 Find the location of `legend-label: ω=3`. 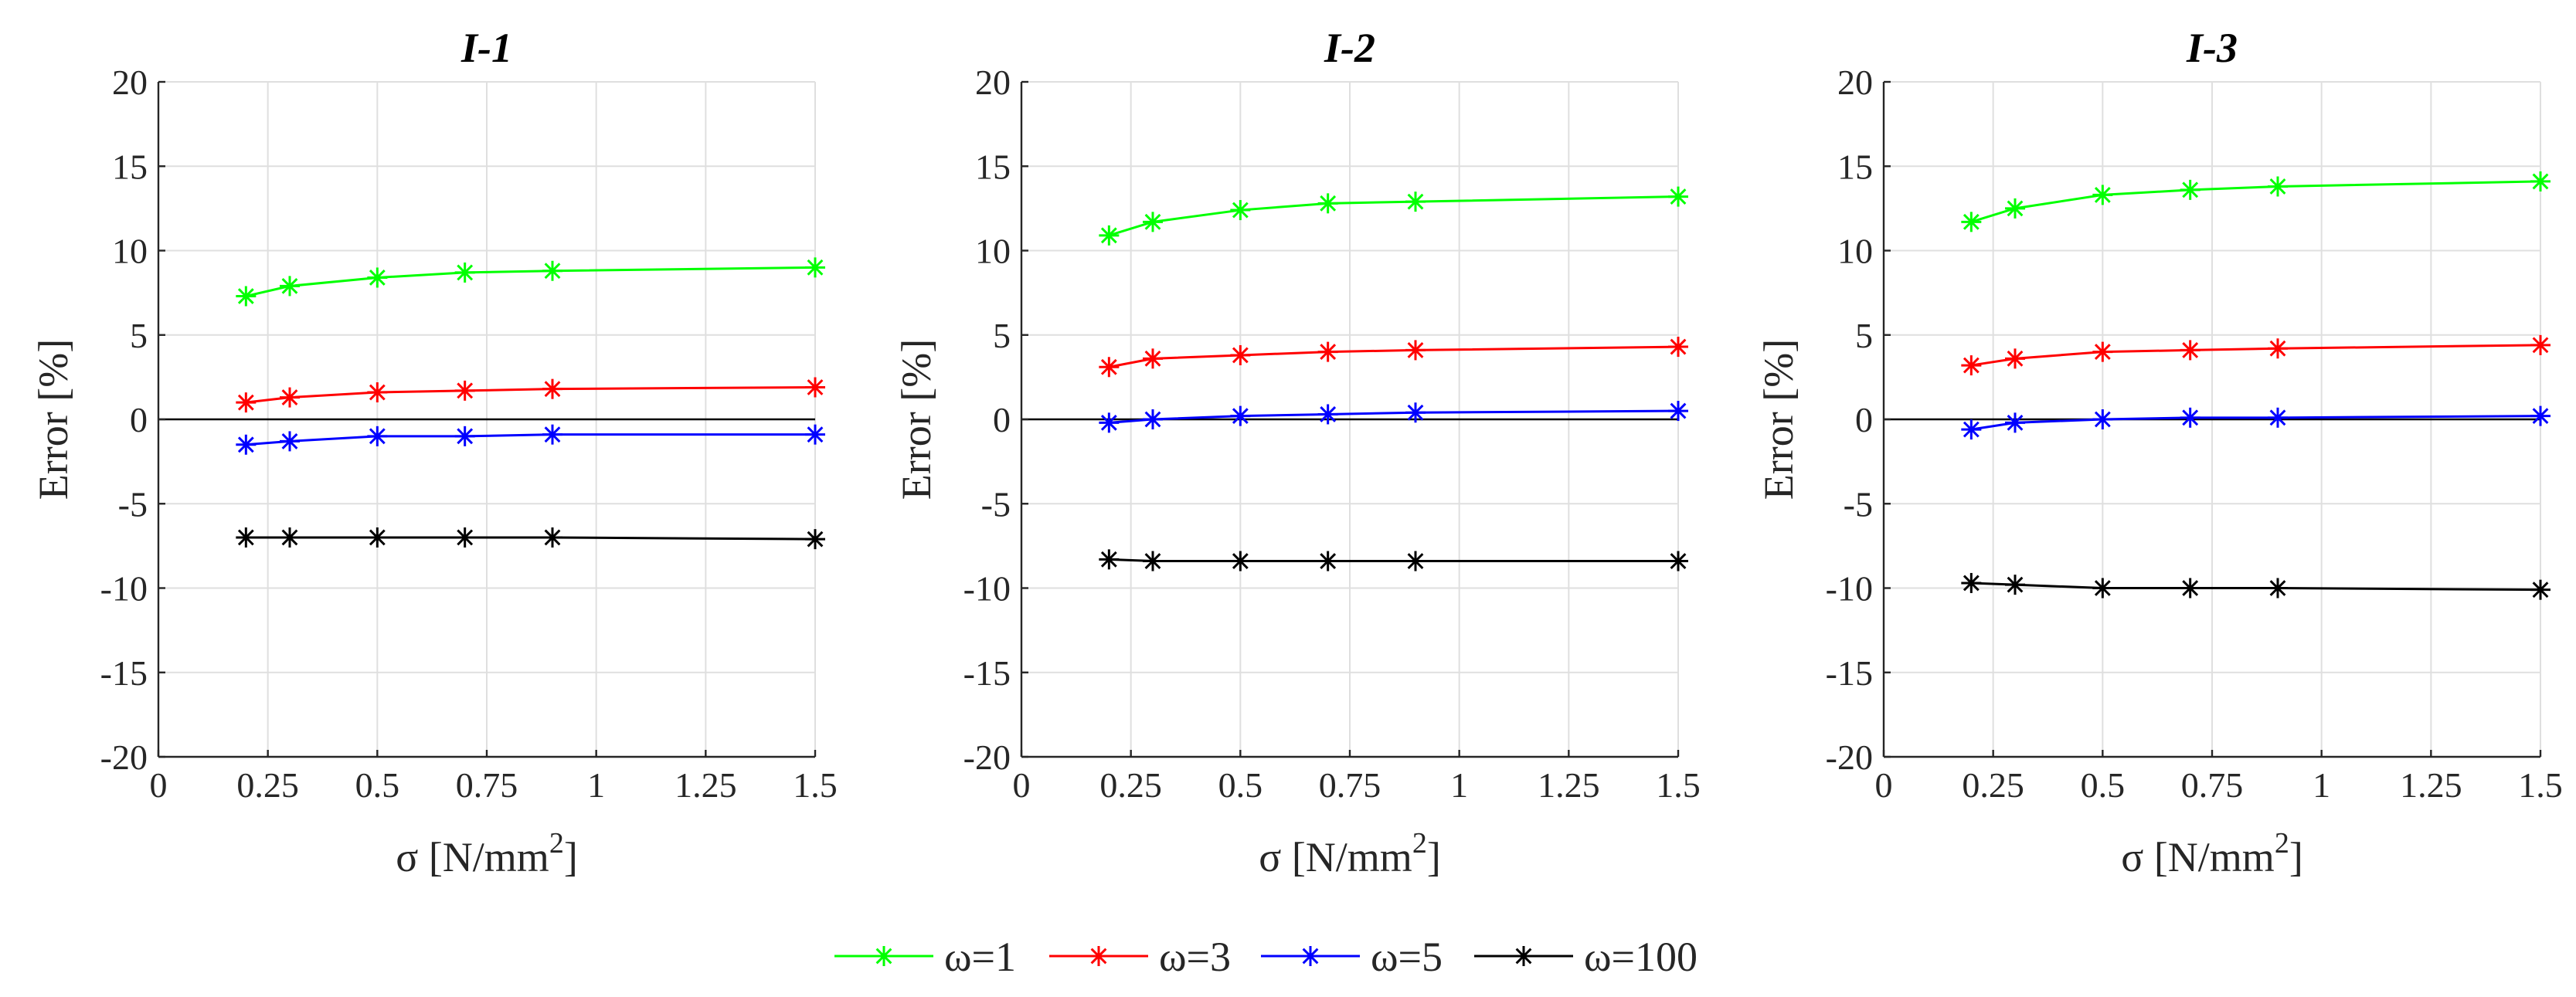

legend-label: ω=3 is located at coordinates (1195, 957).